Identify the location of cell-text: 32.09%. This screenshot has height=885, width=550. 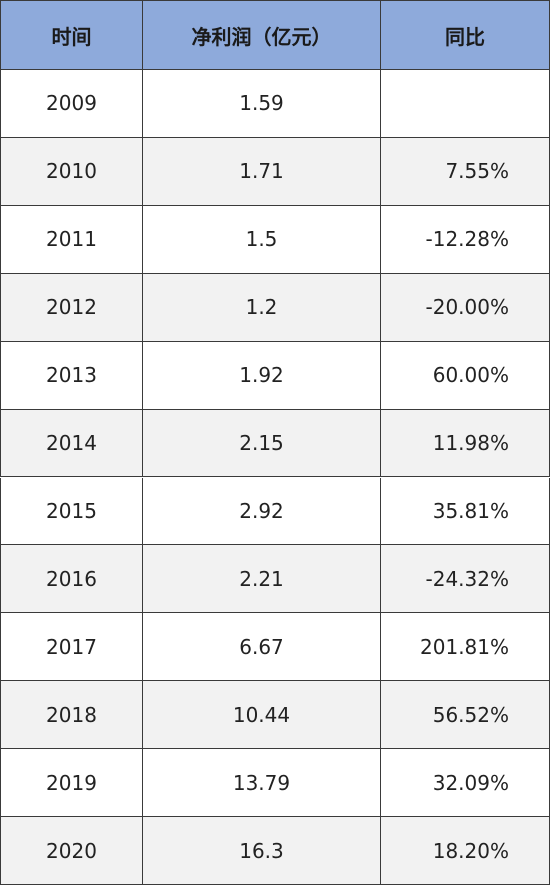
(470, 782).